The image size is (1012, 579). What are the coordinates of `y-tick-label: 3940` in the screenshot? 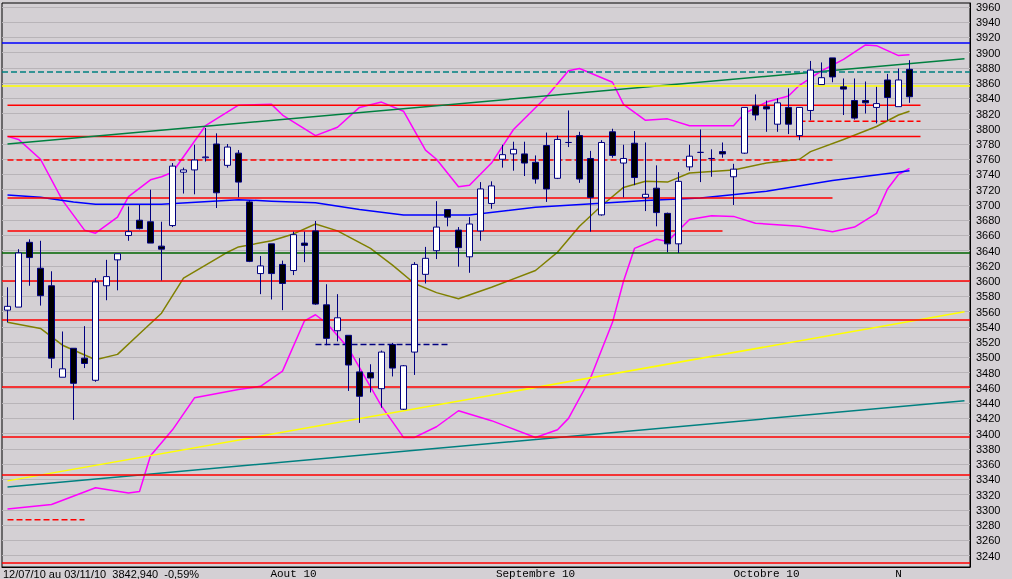 It's located at (988, 22).